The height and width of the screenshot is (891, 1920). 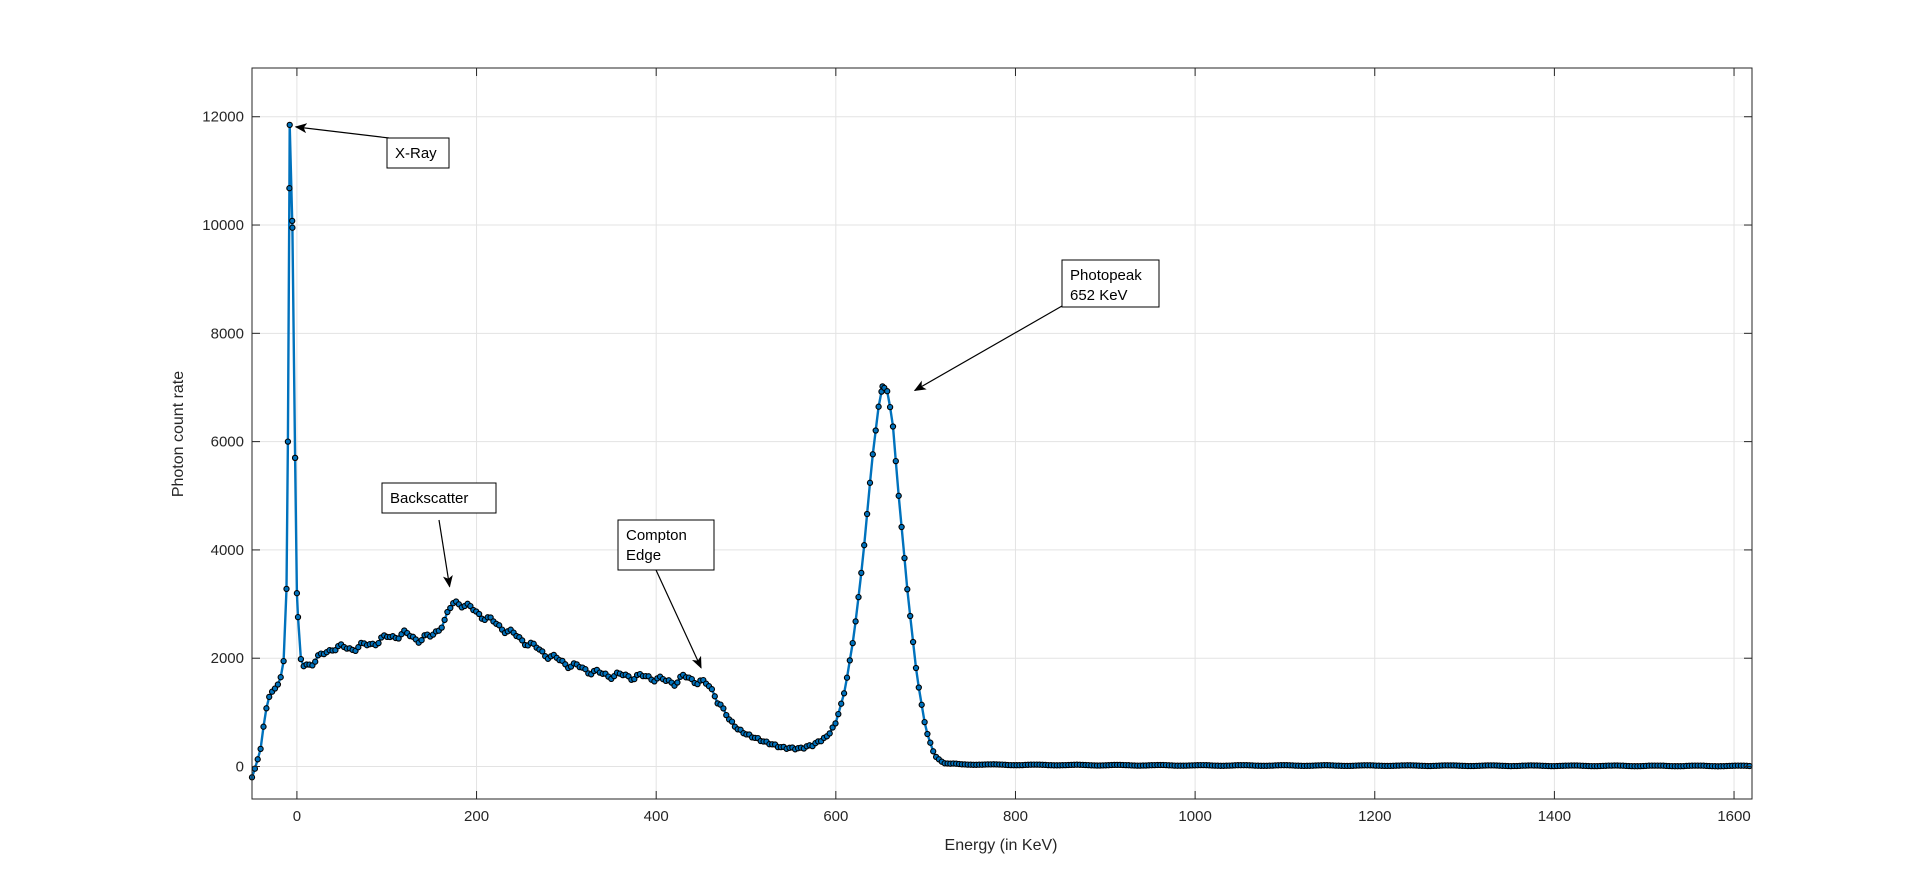 What do you see at coordinates (1194, 816) in the screenshot?
I see `x-tick-label: 1000` at bounding box center [1194, 816].